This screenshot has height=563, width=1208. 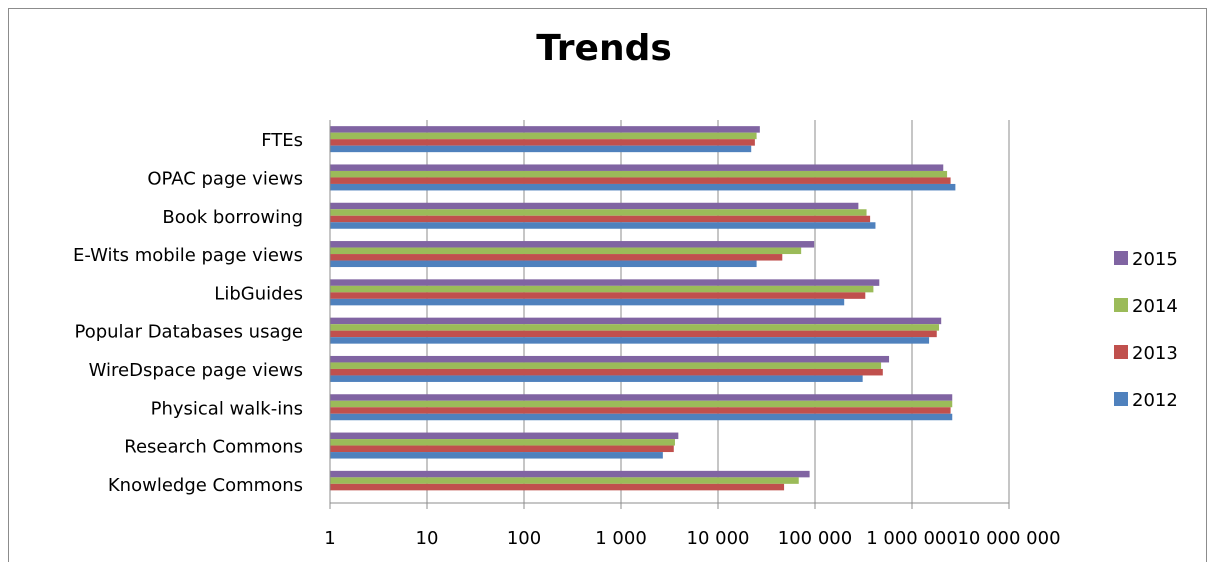 I want to click on category-label: Research Commons, so click(x=213, y=447).